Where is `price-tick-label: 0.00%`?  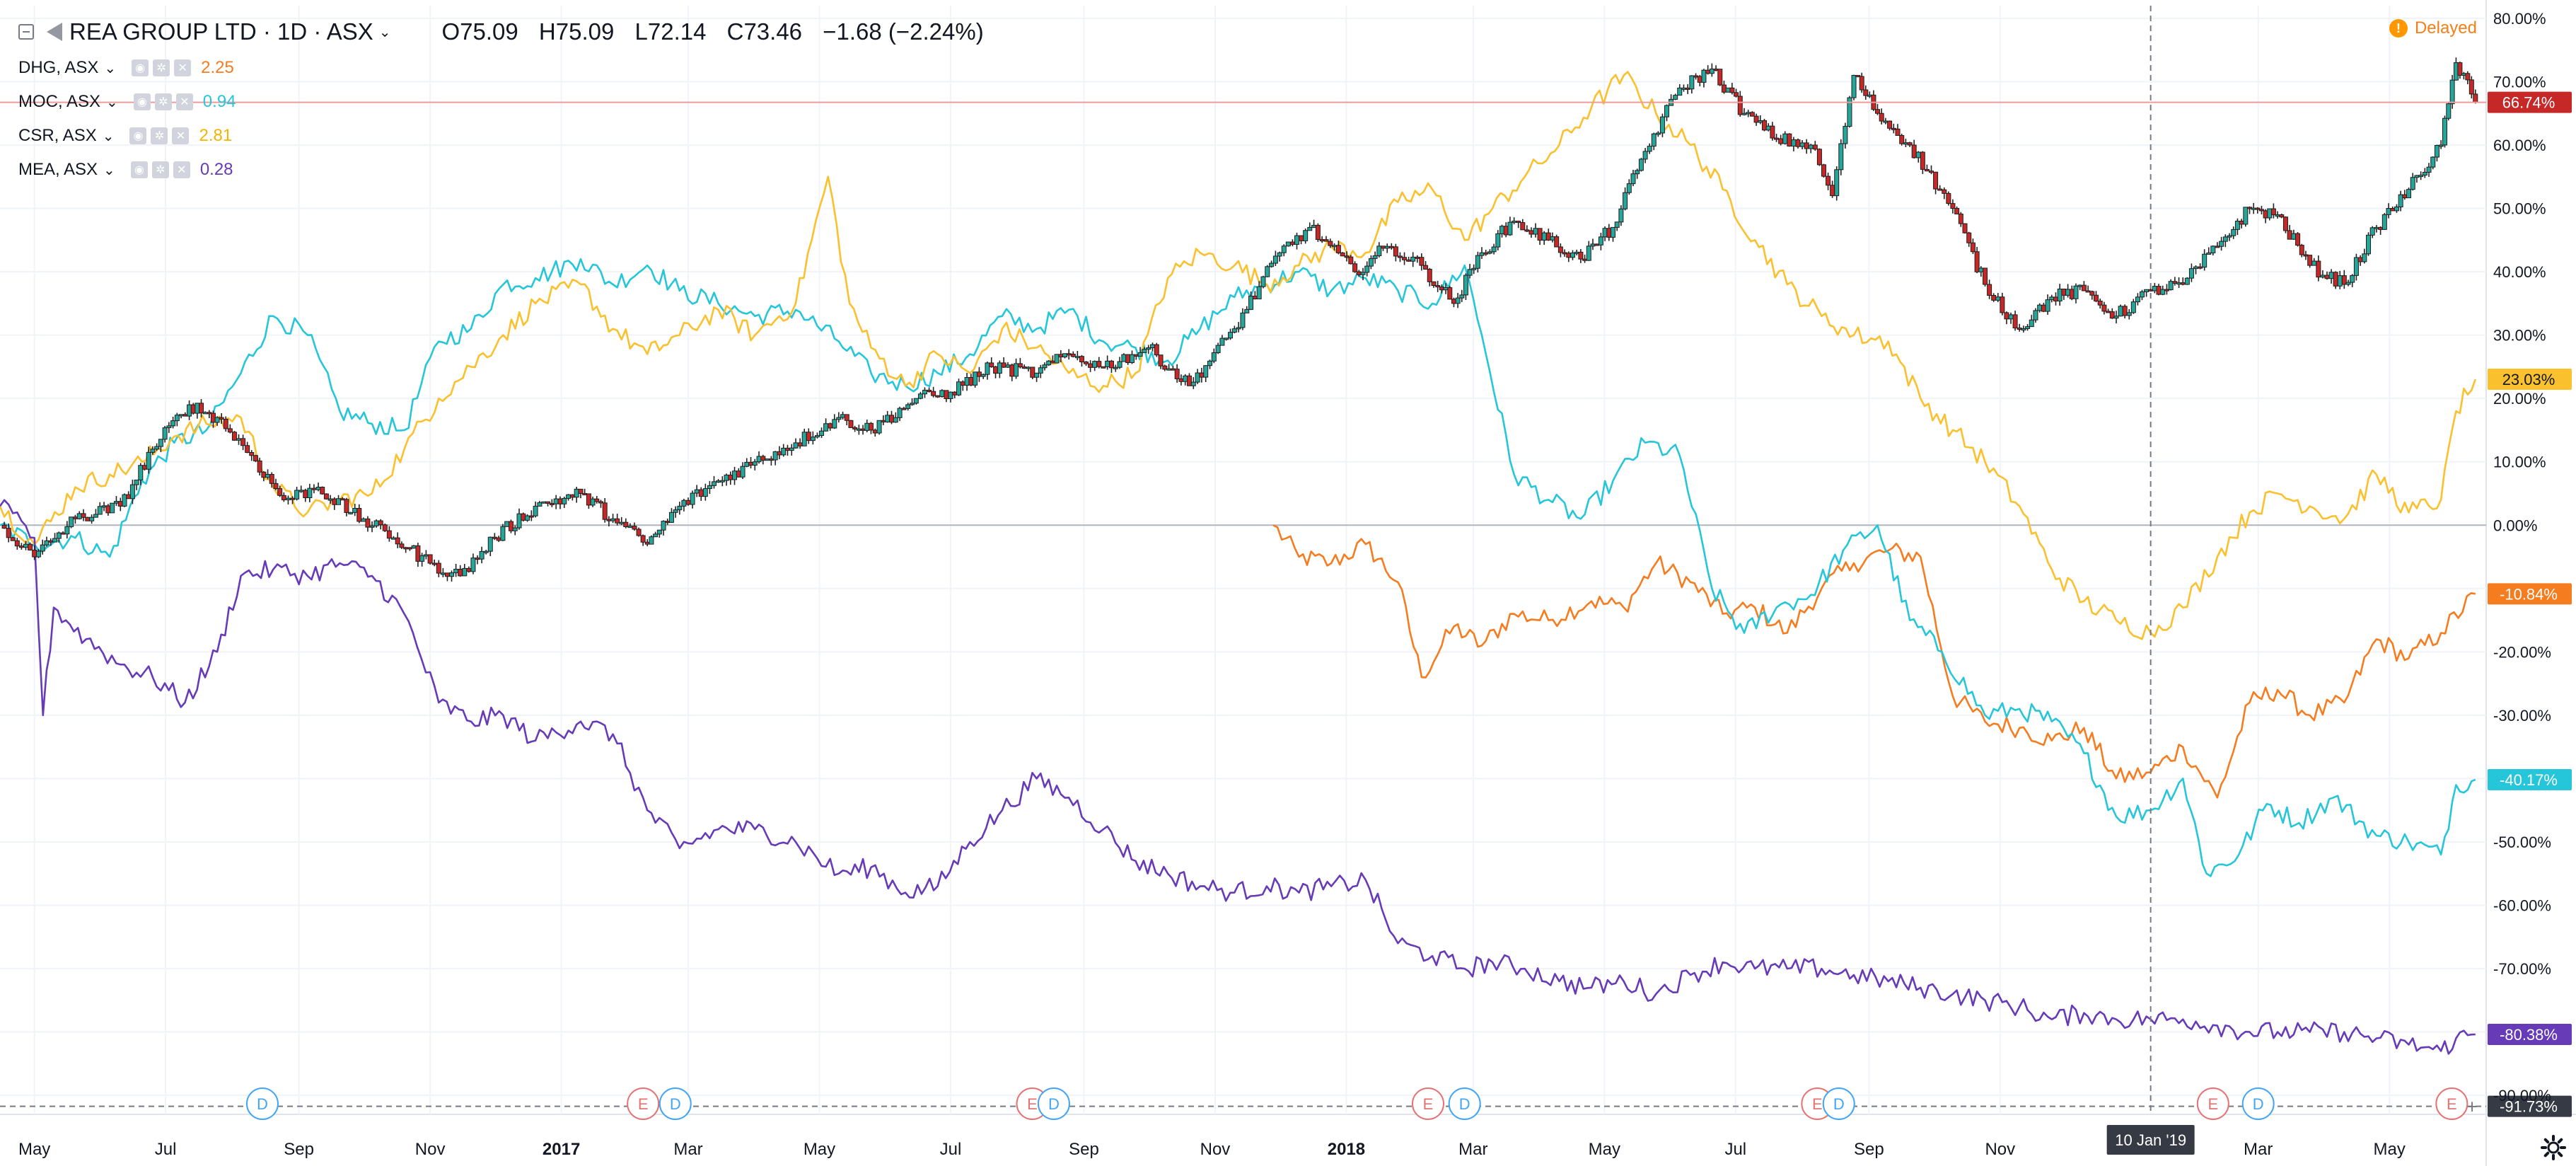 price-tick-label: 0.00% is located at coordinates (2515, 525).